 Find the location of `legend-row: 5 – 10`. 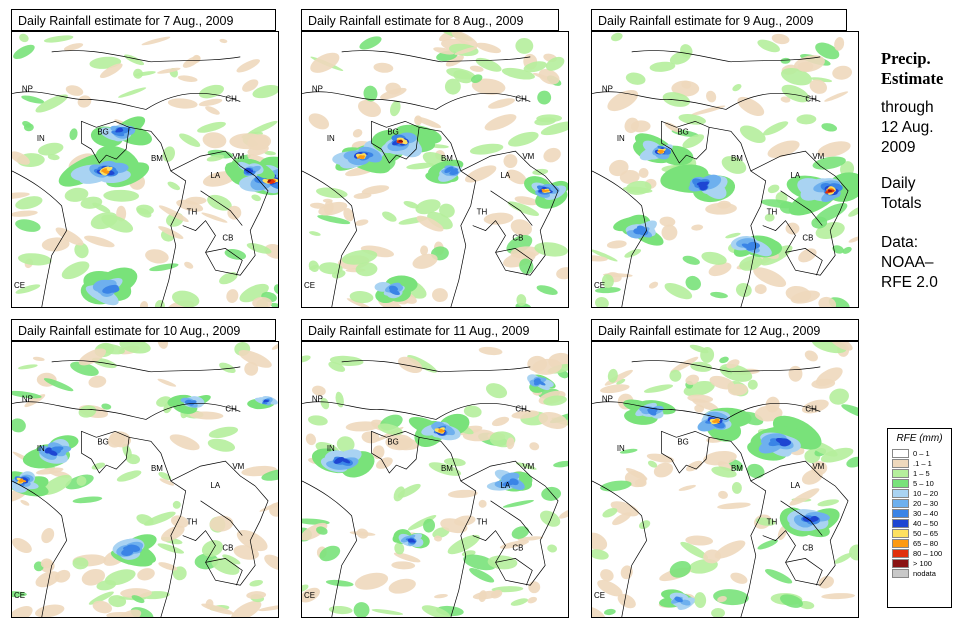

legend-row: 5 – 10 is located at coordinates (921, 483).